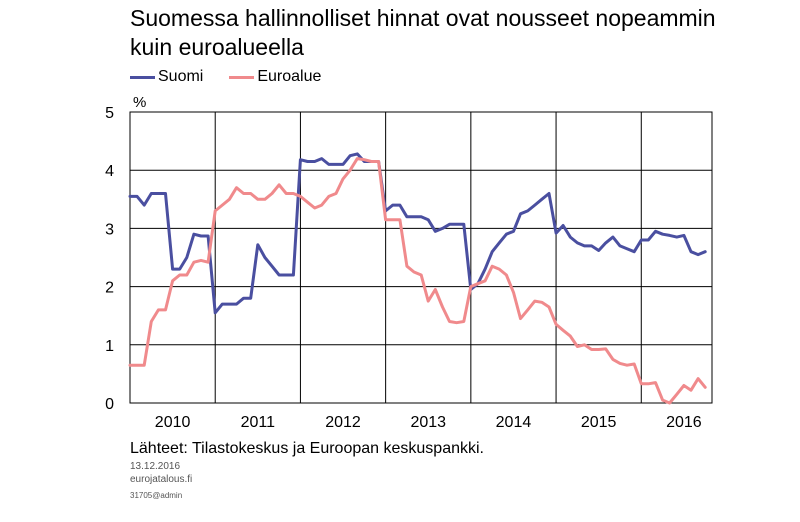 The height and width of the screenshot is (522, 800). I want to click on legend-item-euroalue: Euroalue, so click(275, 77).